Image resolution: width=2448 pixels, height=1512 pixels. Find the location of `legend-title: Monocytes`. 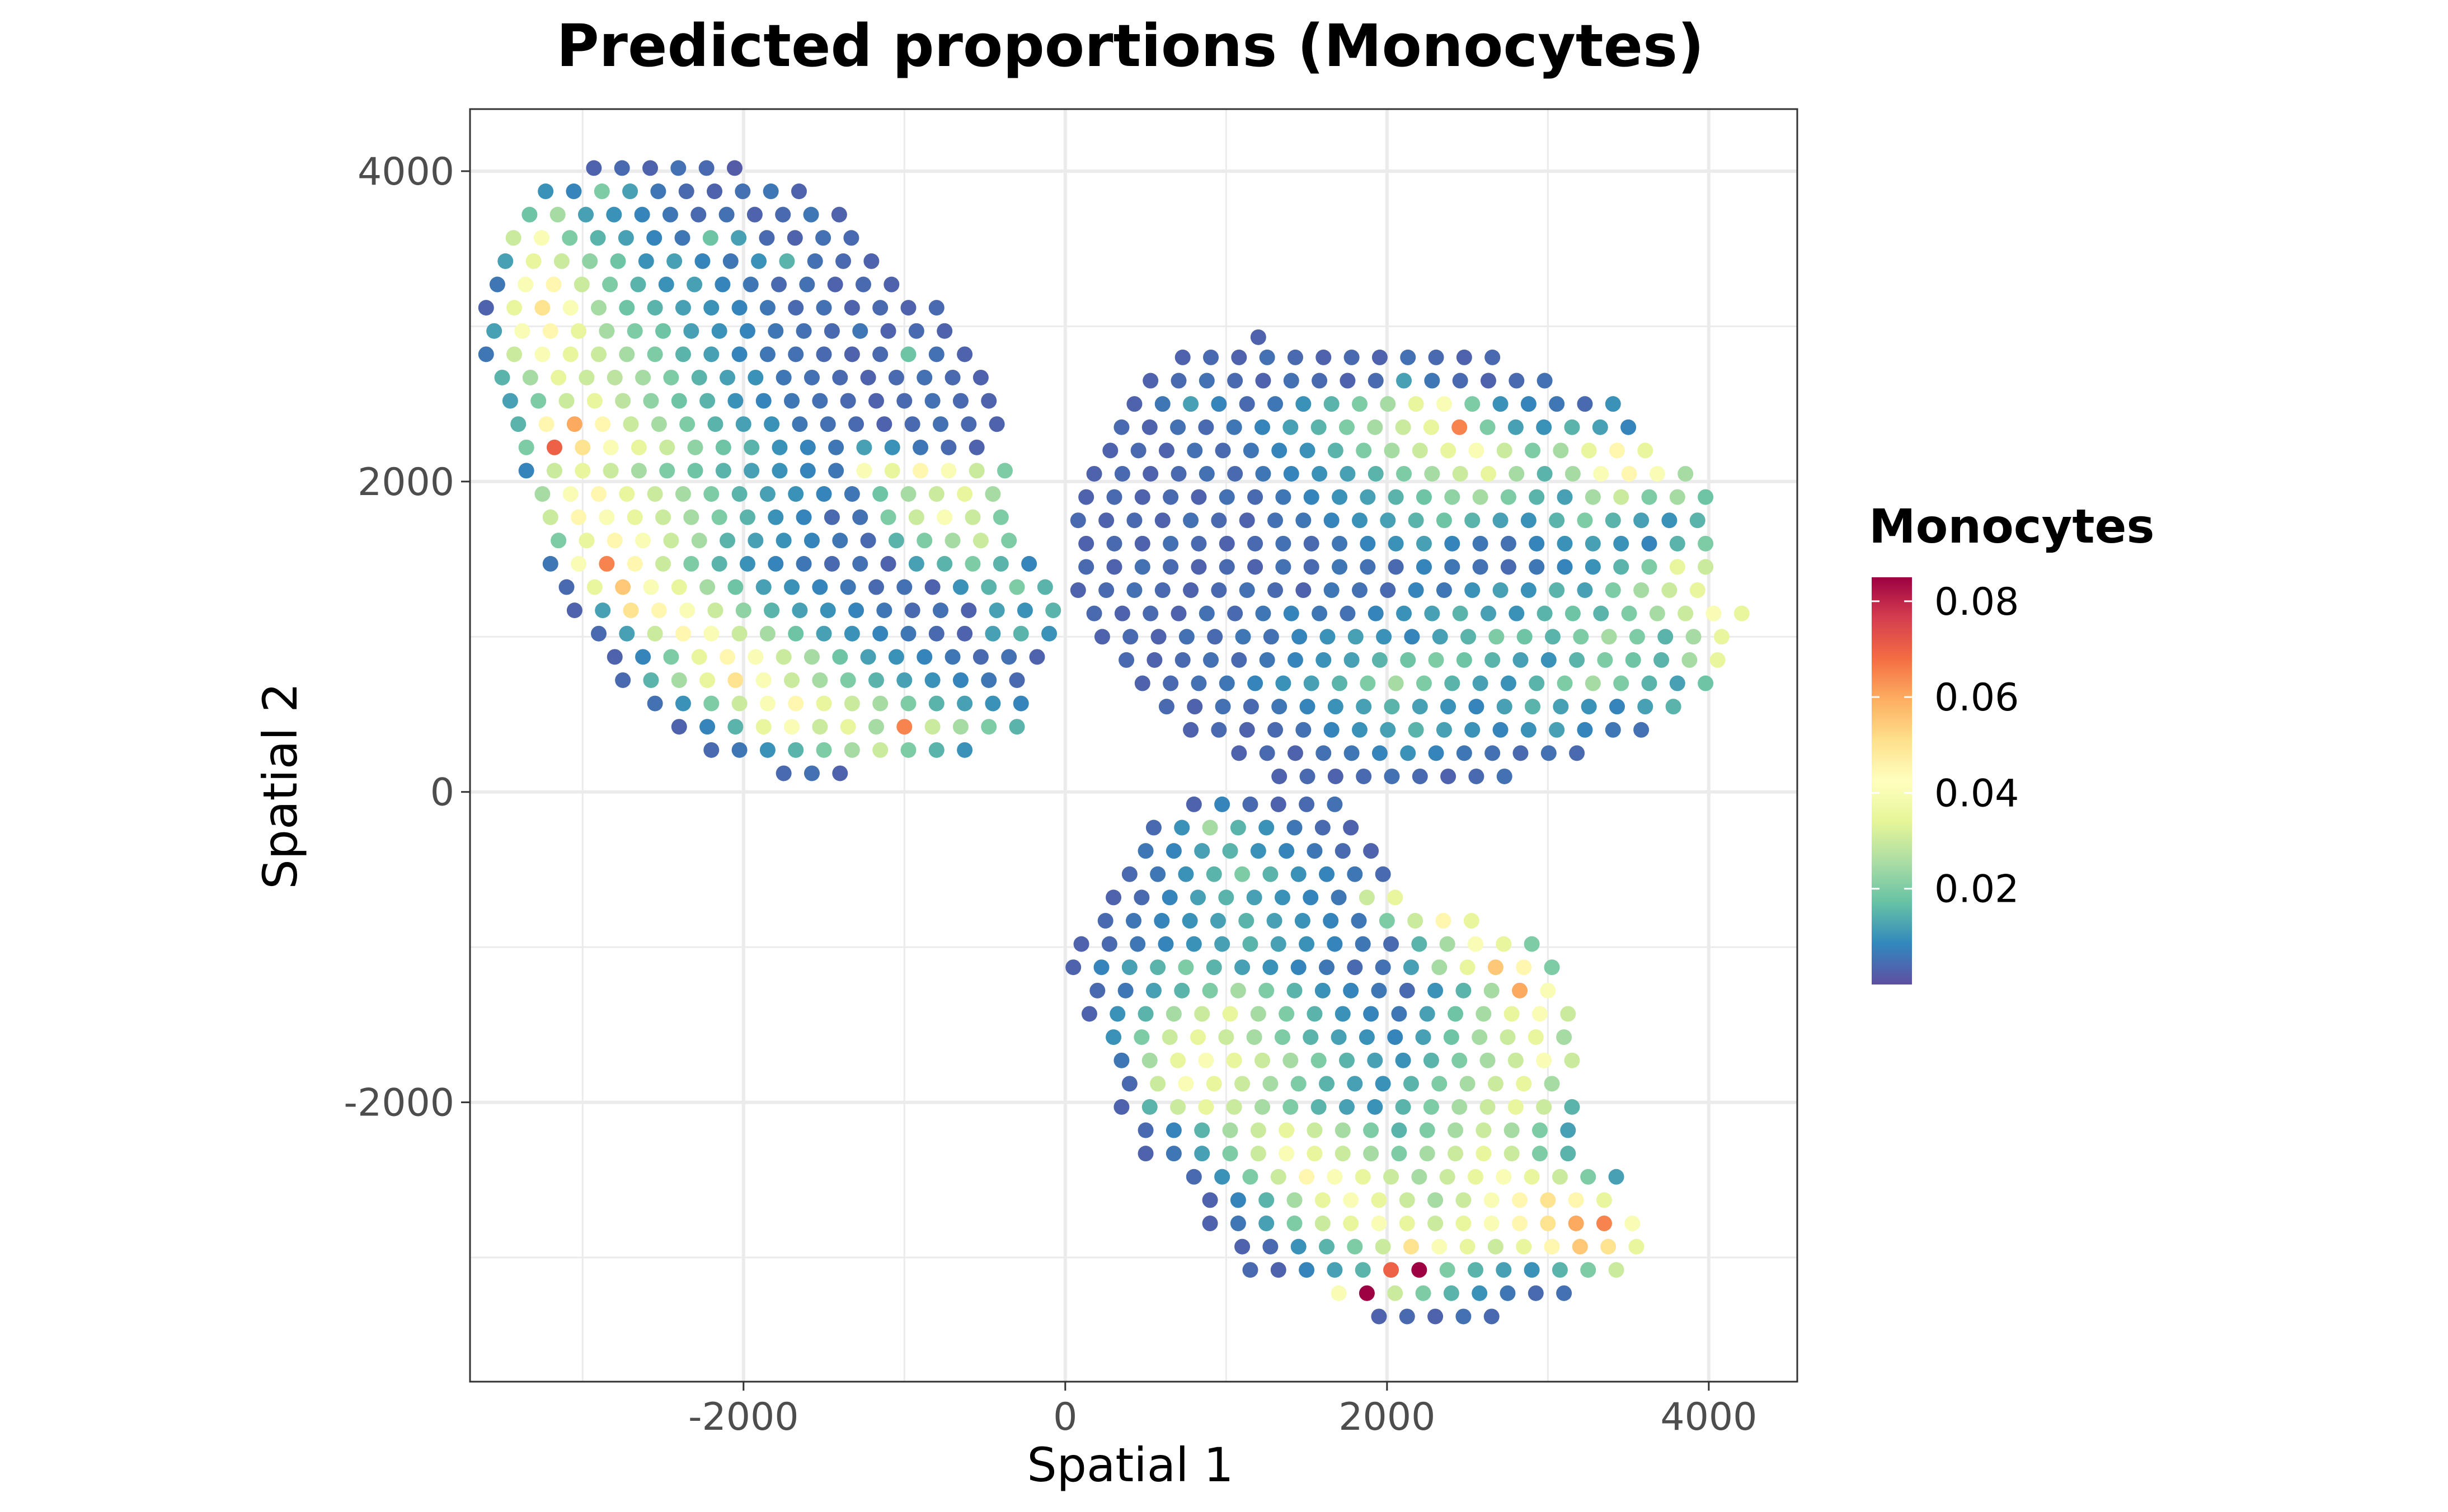

legend-title: Monocytes is located at coordinates (2011, 526).